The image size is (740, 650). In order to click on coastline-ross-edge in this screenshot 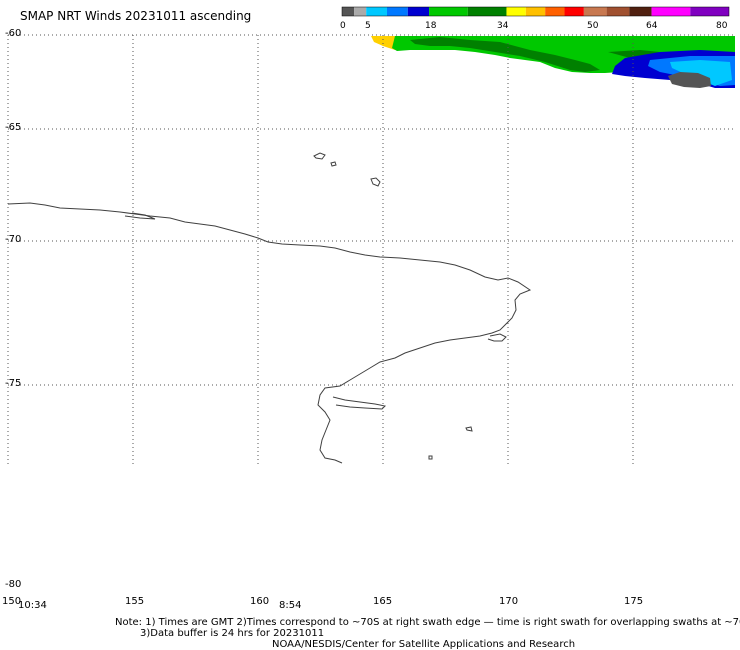, I will do `click(140, 216)`.